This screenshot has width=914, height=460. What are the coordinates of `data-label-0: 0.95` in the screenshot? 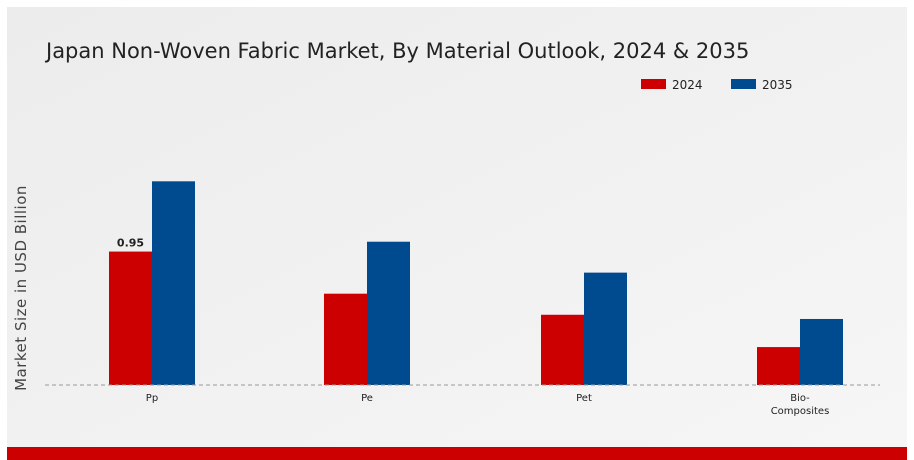 It's located at (130, 243).